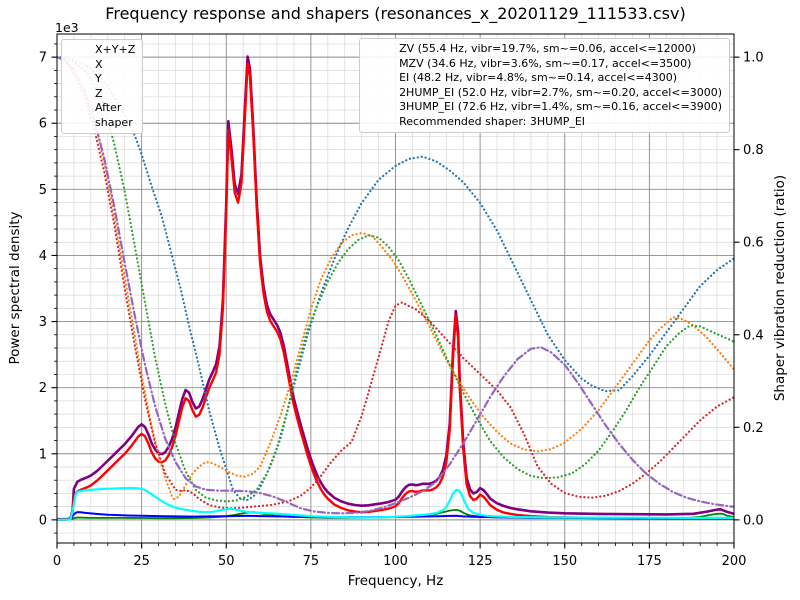 This screenshot has height=600, width=800. I want to click on legend-label: X, so click(99, 64).